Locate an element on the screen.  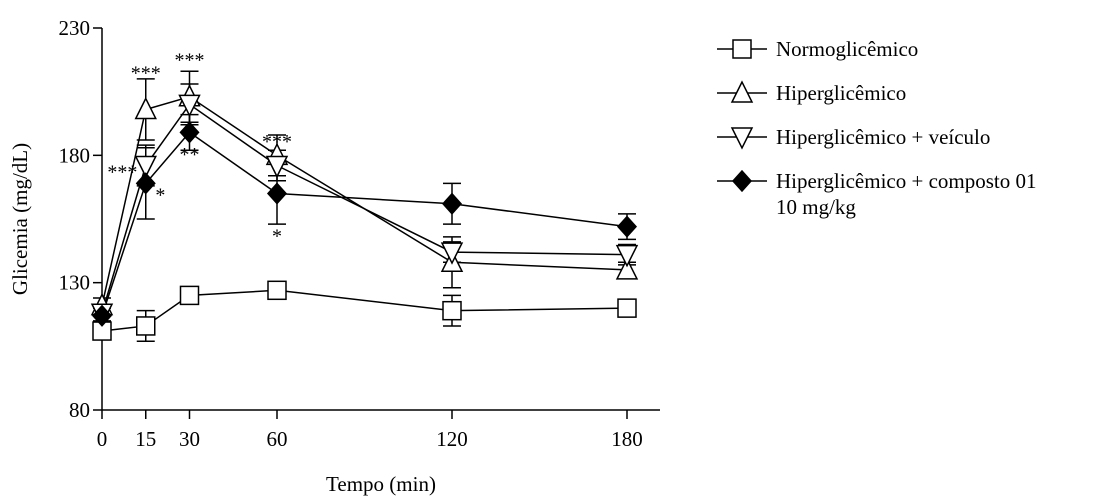
legend-label-line: Normoglicêmico is located at coordinates (847, 49).